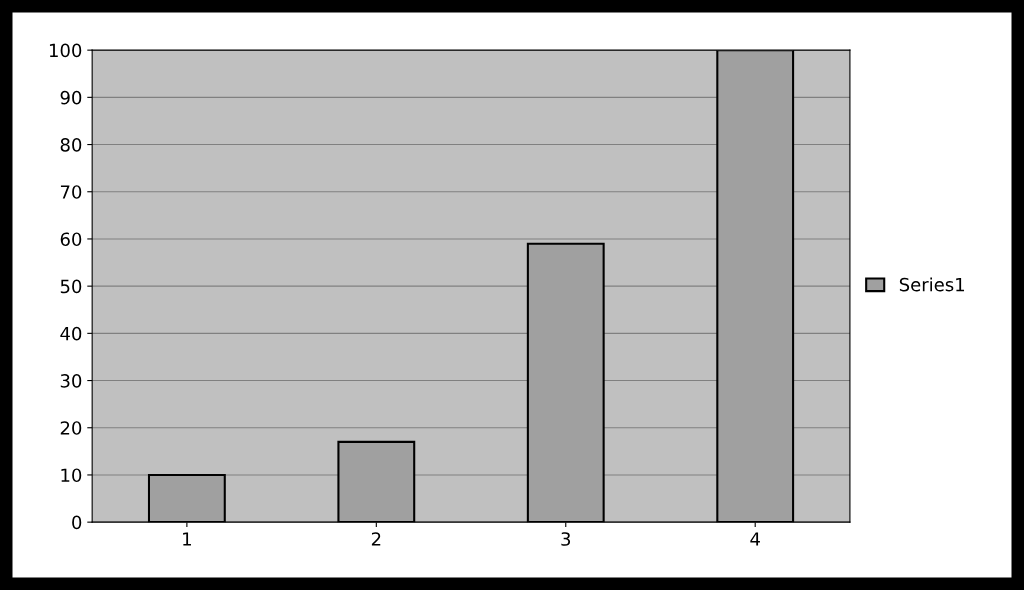  What do you see at coordinates (566, 539) in the screenshot?
I see `x-tick-label: 3` at bounding box center [566, 539].